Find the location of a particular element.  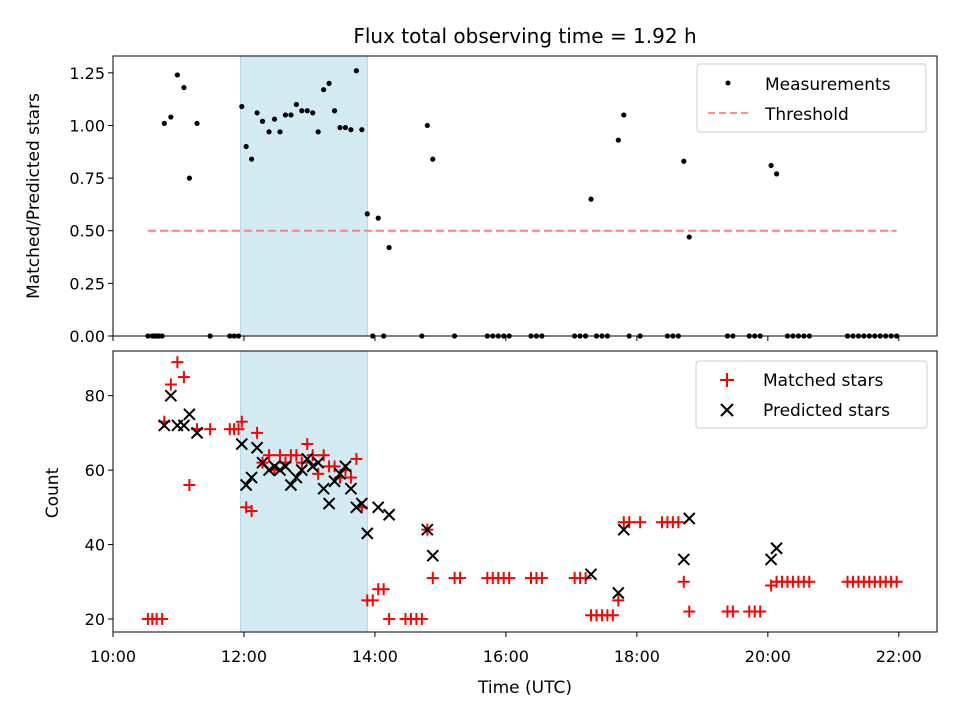

y-ticks-bottom: 20 40 60 80 is located at coordinates (99, 508).